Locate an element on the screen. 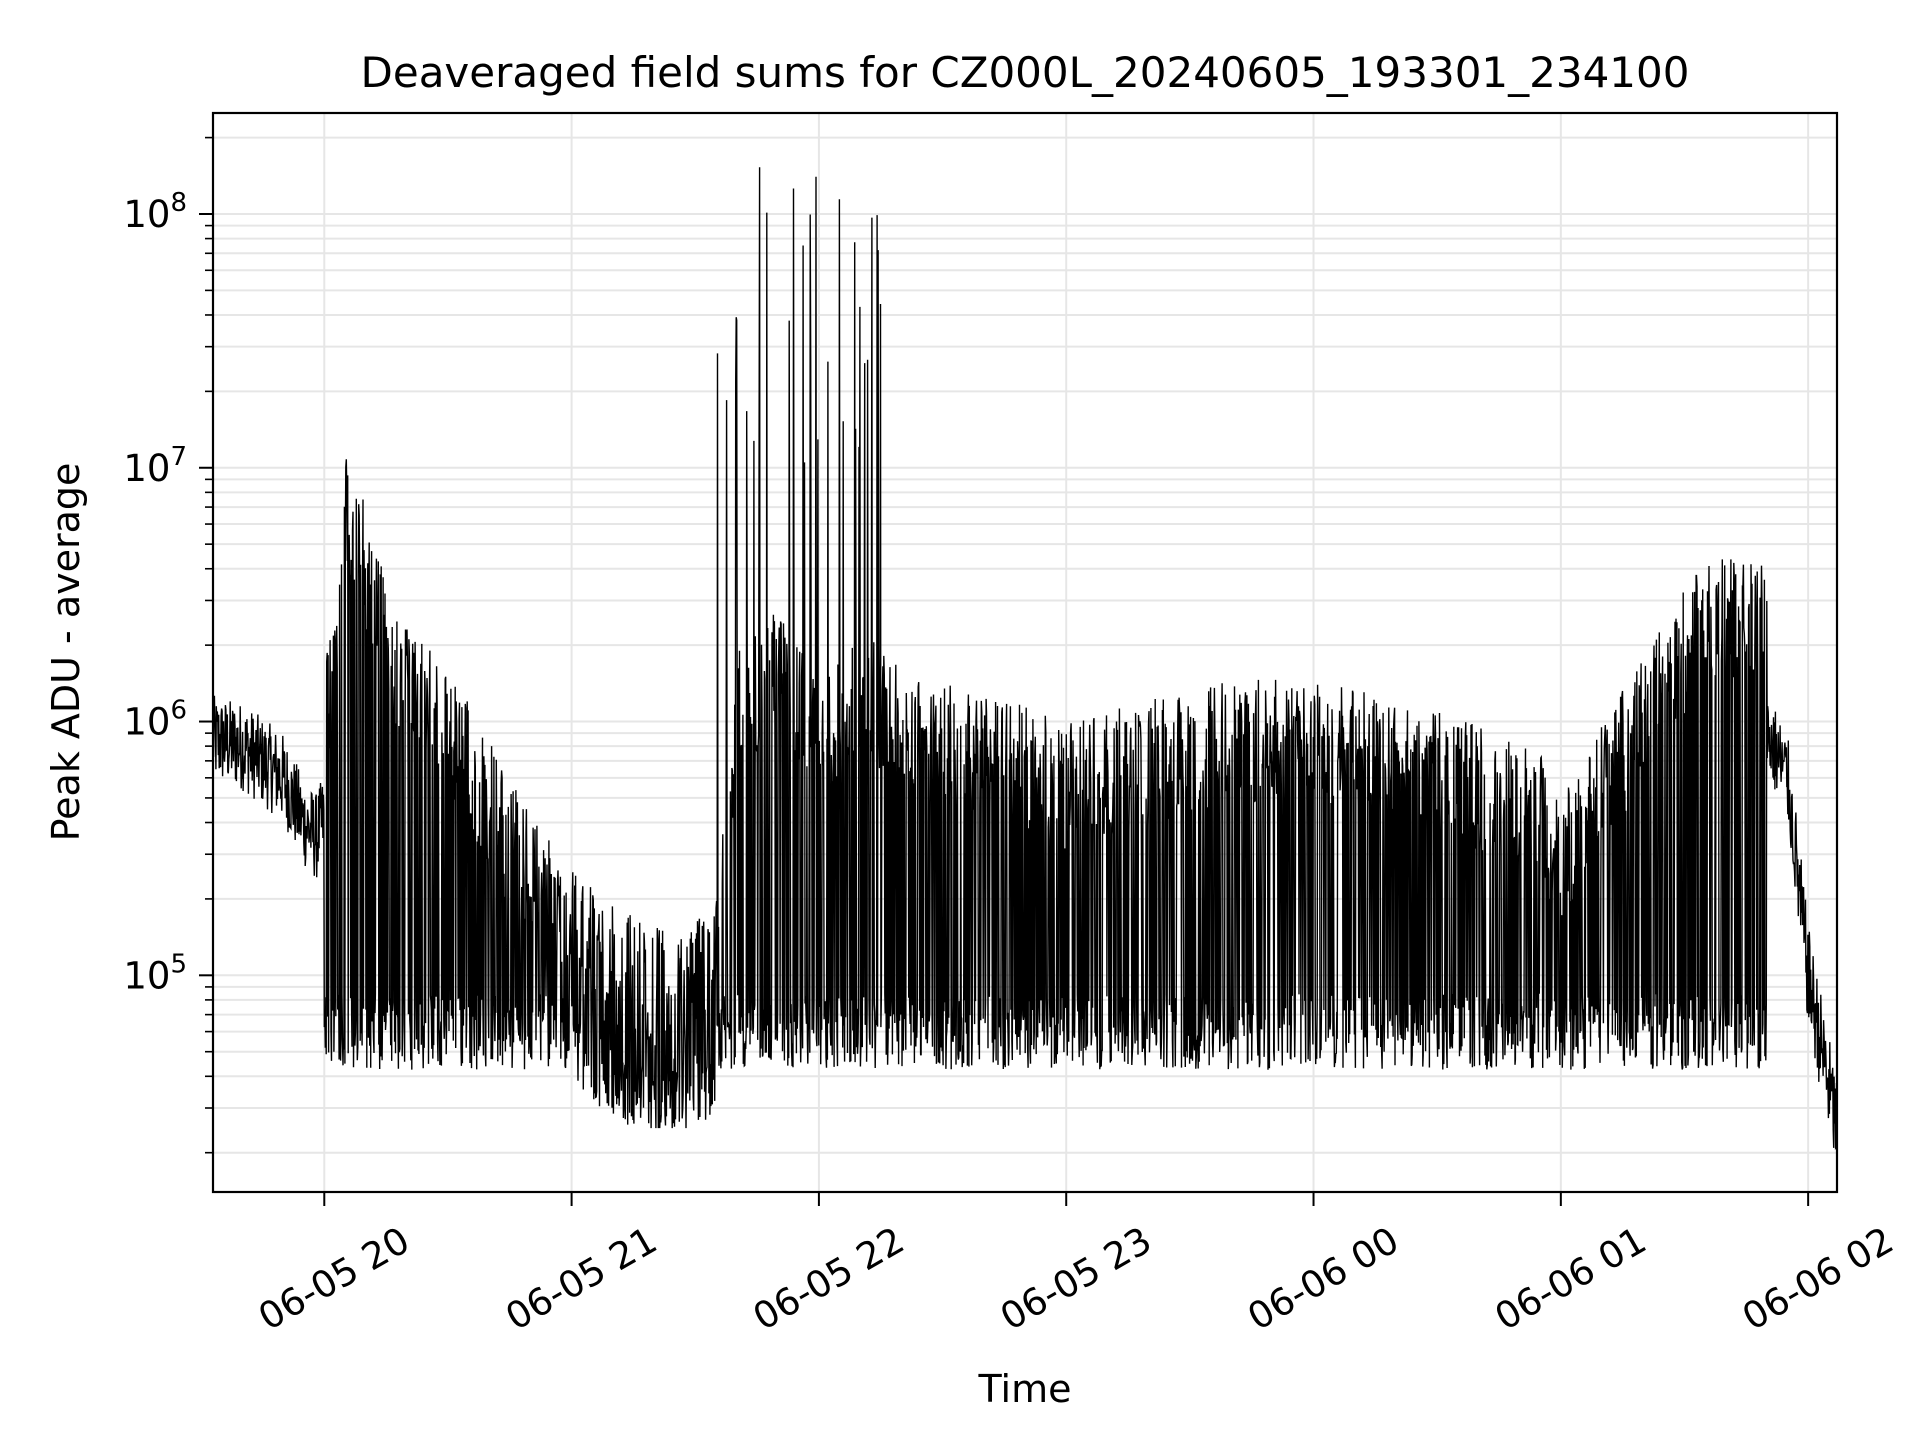  y-axis-label: Peak ADU - average is located at coordinates (66, 652).